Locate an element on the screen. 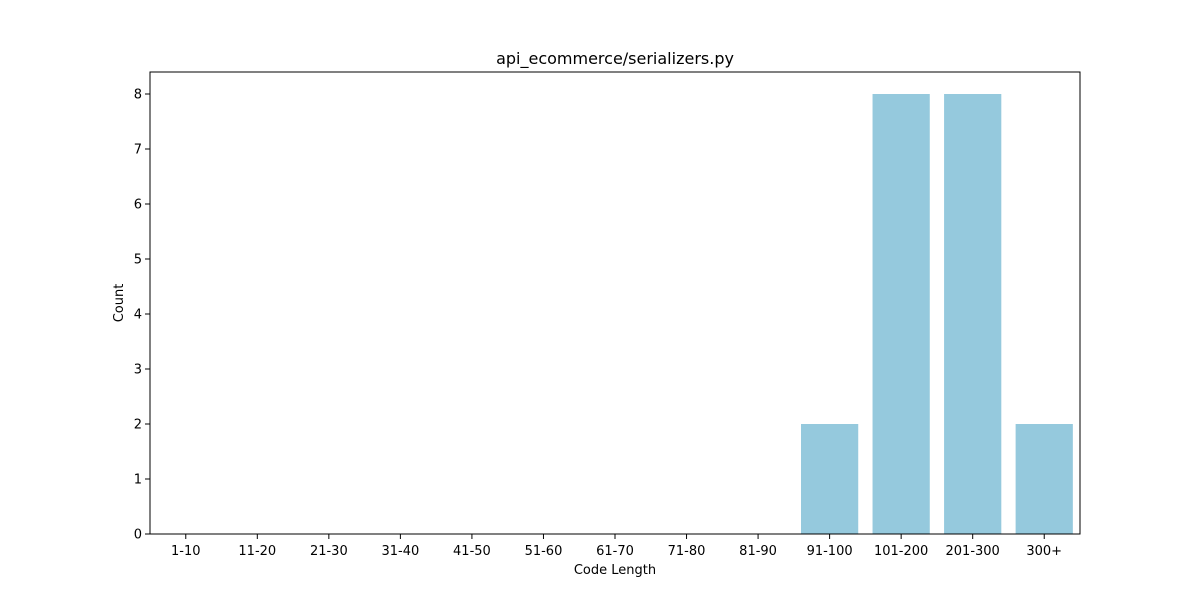  y-tick-label: 8 is located at coordinates (138, 95).